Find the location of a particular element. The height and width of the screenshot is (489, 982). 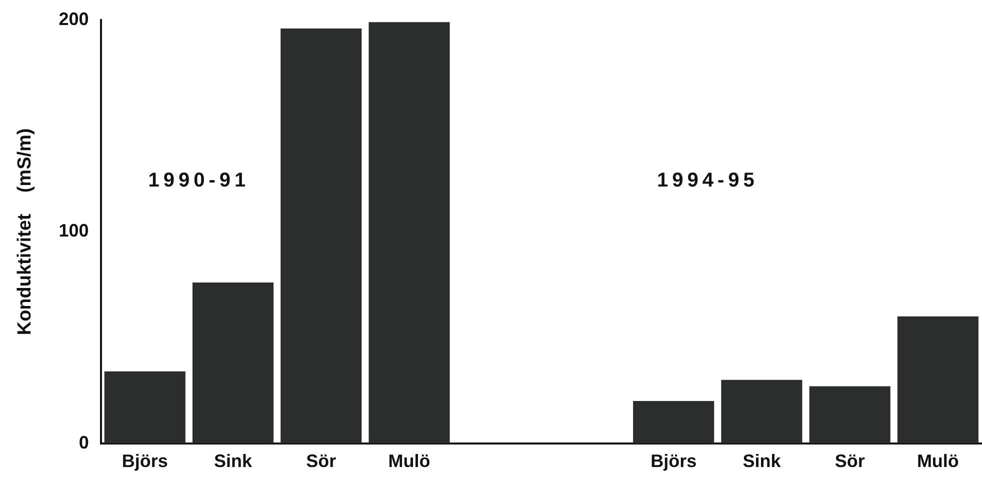

y-tick-label: 0 is located at coordinates (83, 442).